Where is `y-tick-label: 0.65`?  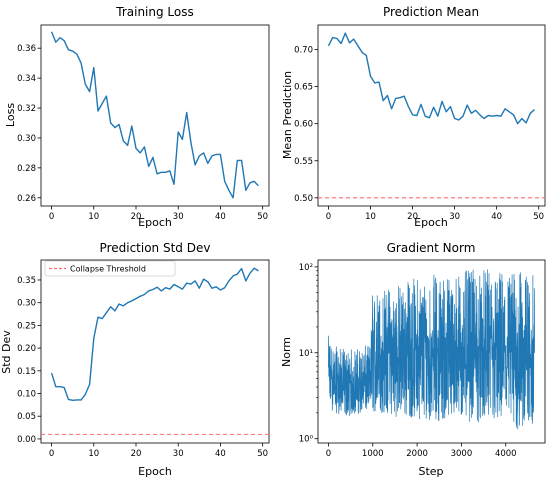
y-tick-label: 0.65 is located at coordinates (303, 88).